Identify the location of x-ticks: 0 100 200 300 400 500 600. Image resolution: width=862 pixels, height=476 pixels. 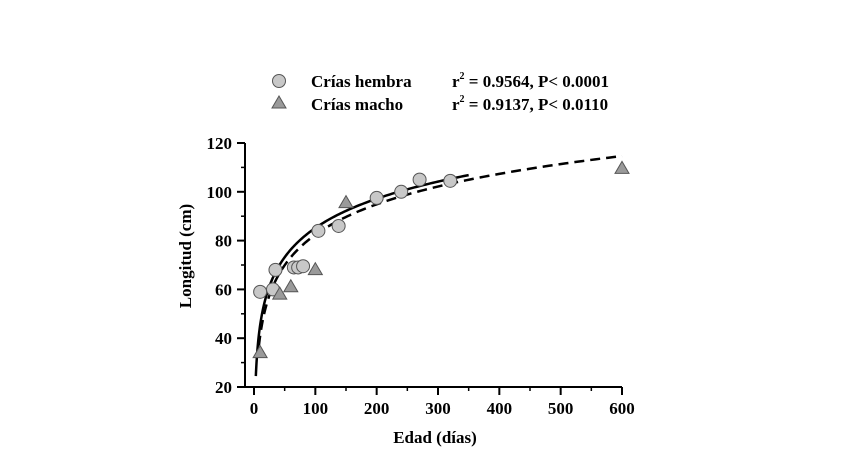
(442, 402).